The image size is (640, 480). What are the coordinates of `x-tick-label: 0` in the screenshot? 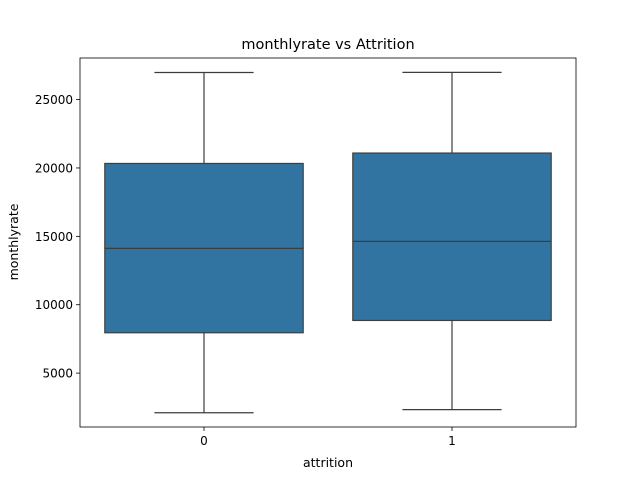 It's located at (204, 441).